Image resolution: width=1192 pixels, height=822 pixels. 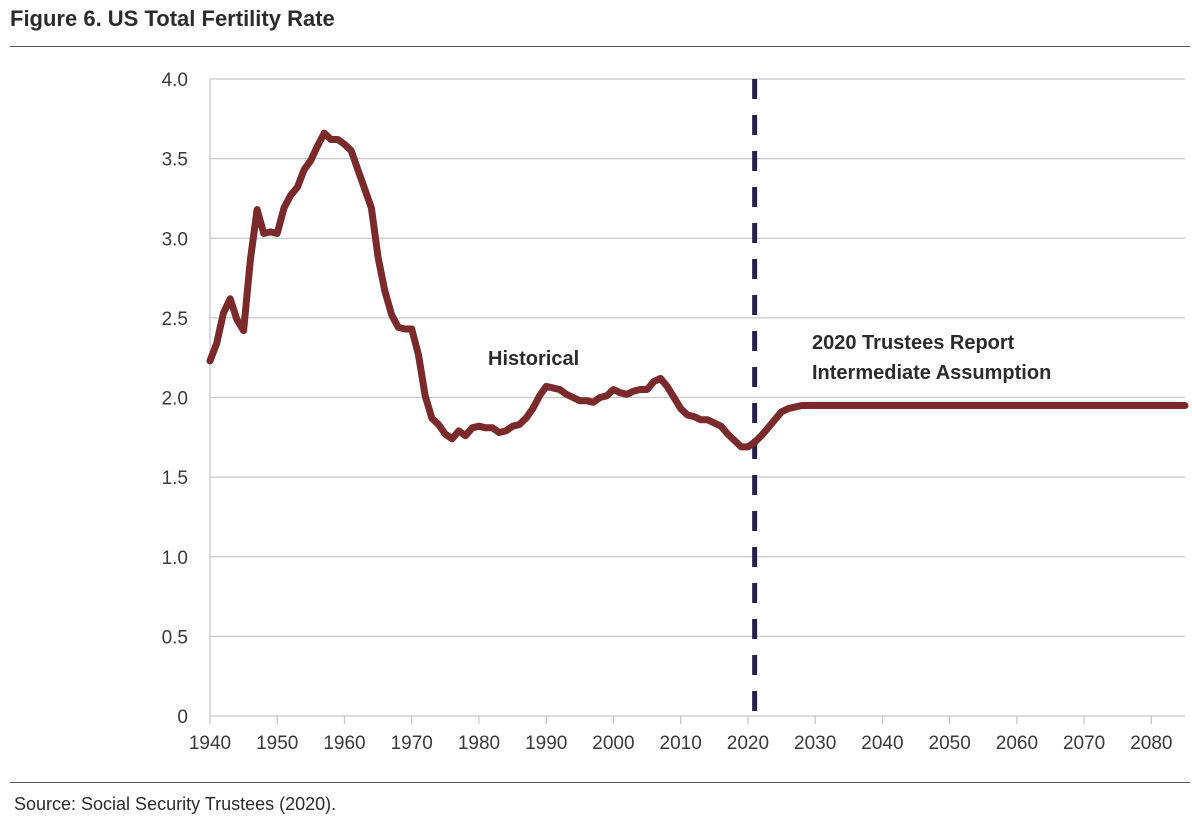 I want to click on x-tick-label: 1980, so click(x=479, y=743).